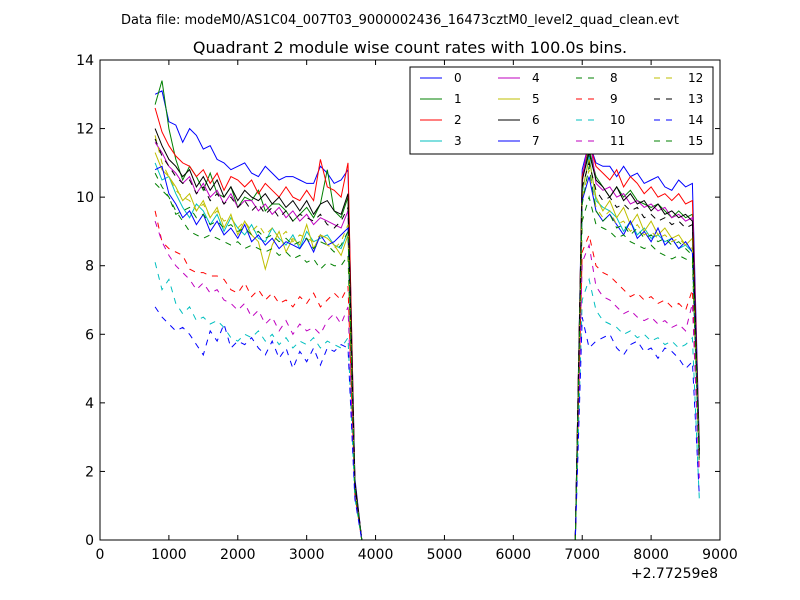  I want to click on legend-label-3: 3, so click(458, 141).